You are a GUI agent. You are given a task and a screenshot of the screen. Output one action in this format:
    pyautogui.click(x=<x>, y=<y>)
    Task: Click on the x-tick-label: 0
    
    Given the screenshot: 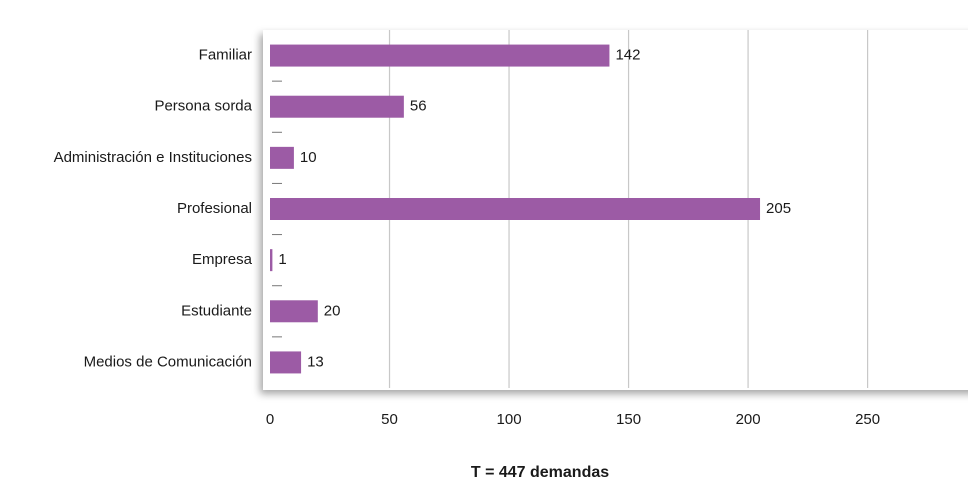 What is the action you would take?
    pyautogui.click(x=270, y=419)
    